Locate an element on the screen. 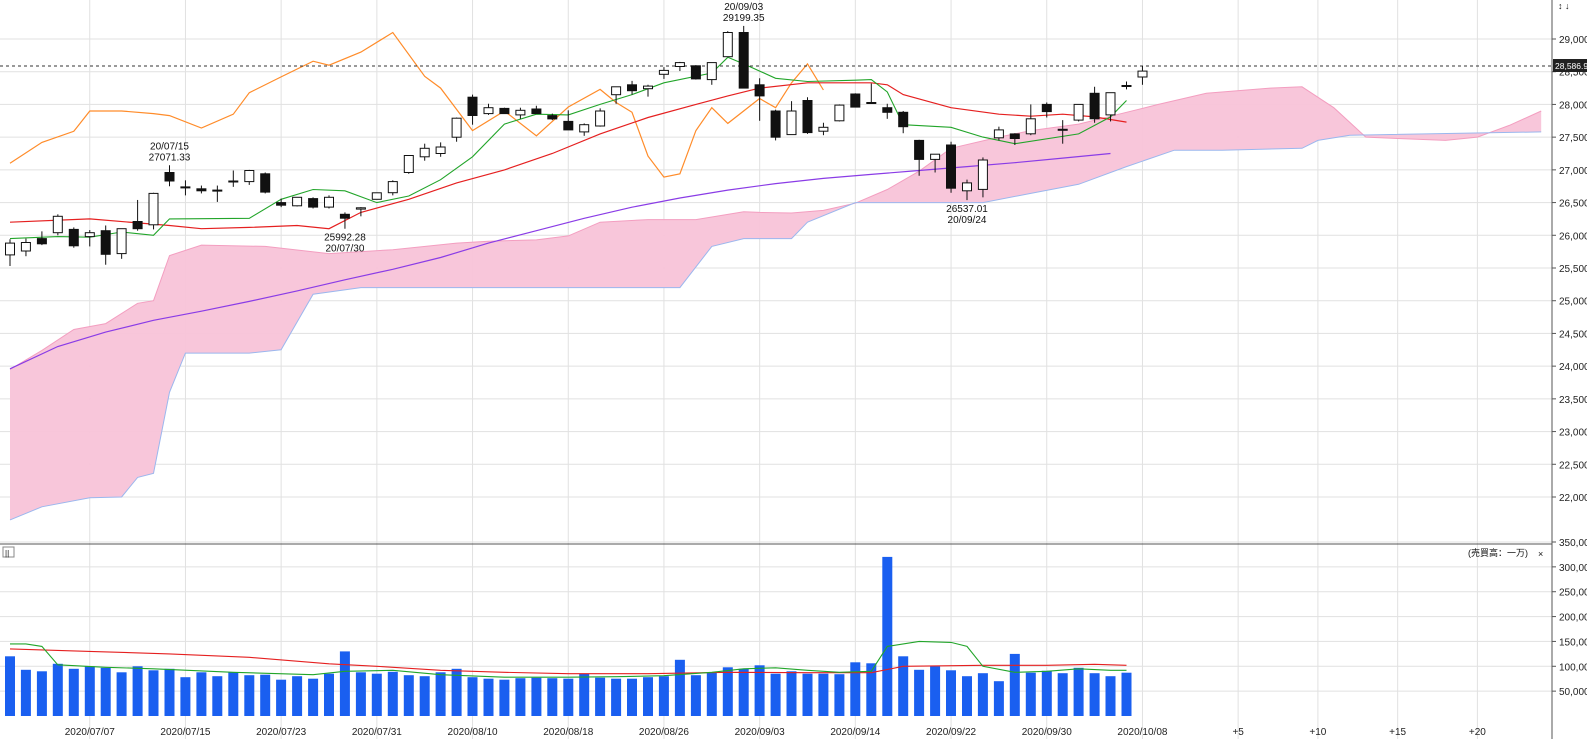 This screenshot has height=739, width=1587. panel-handle-button is located at coordinates (8, 552).